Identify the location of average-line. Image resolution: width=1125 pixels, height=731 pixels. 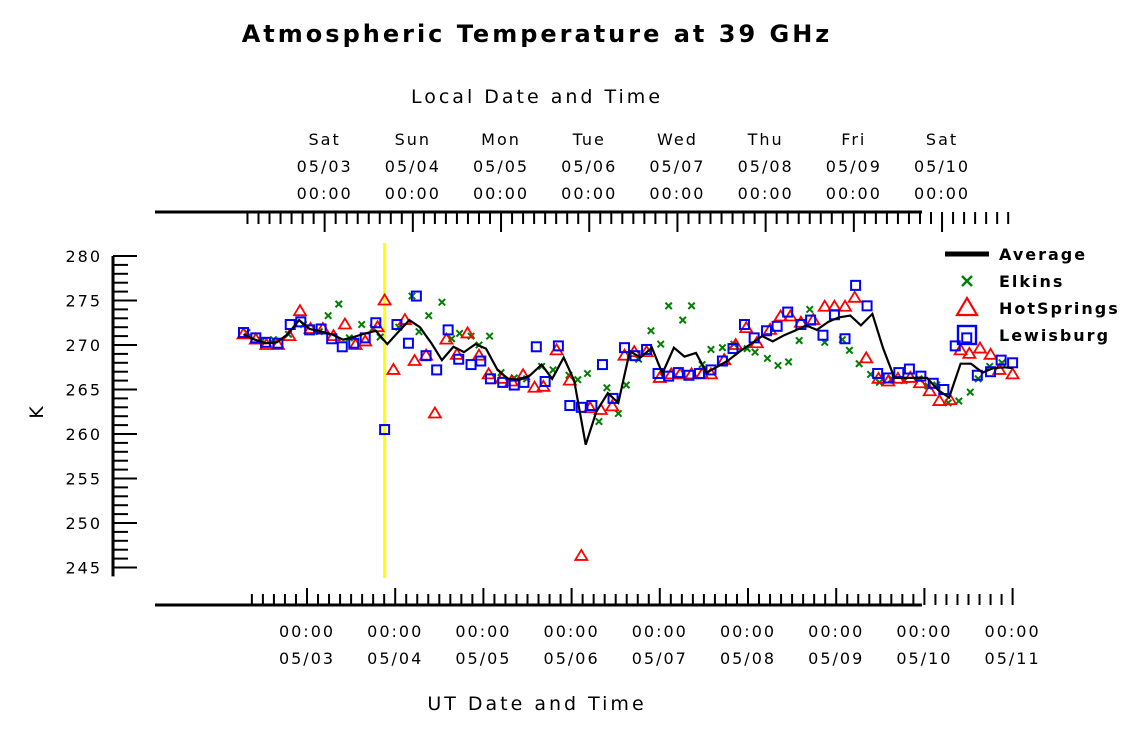
(628, 378).